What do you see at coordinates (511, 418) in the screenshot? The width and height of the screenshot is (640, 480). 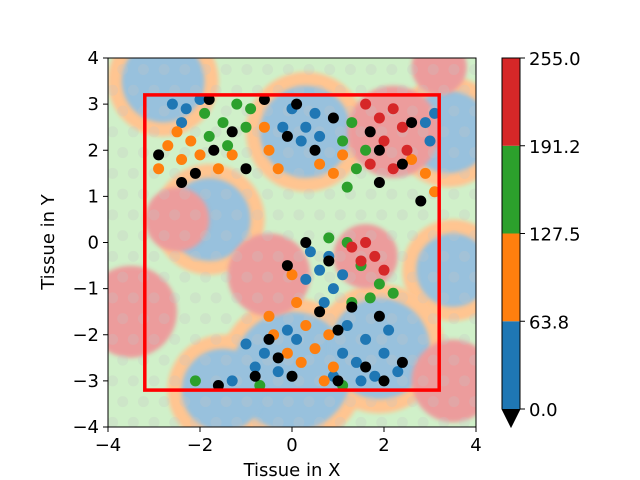 I see `colorbar-extend-triangle` at bounding box center [511, 418].